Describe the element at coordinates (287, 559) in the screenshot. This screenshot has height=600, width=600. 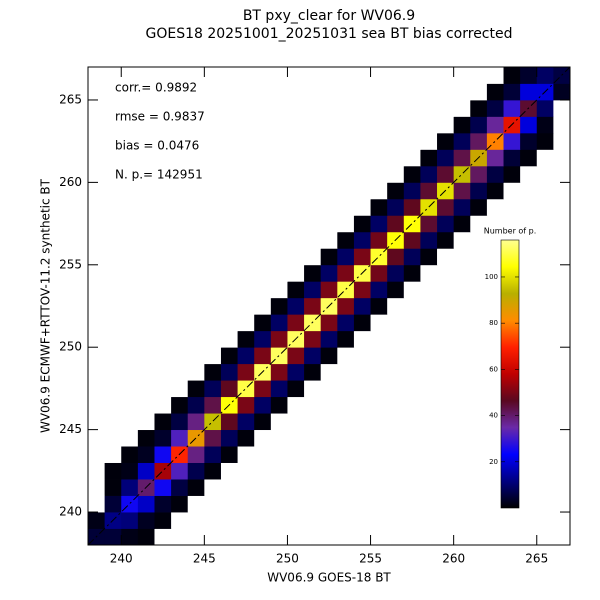
I see `x-tick-label: 250` at that location.